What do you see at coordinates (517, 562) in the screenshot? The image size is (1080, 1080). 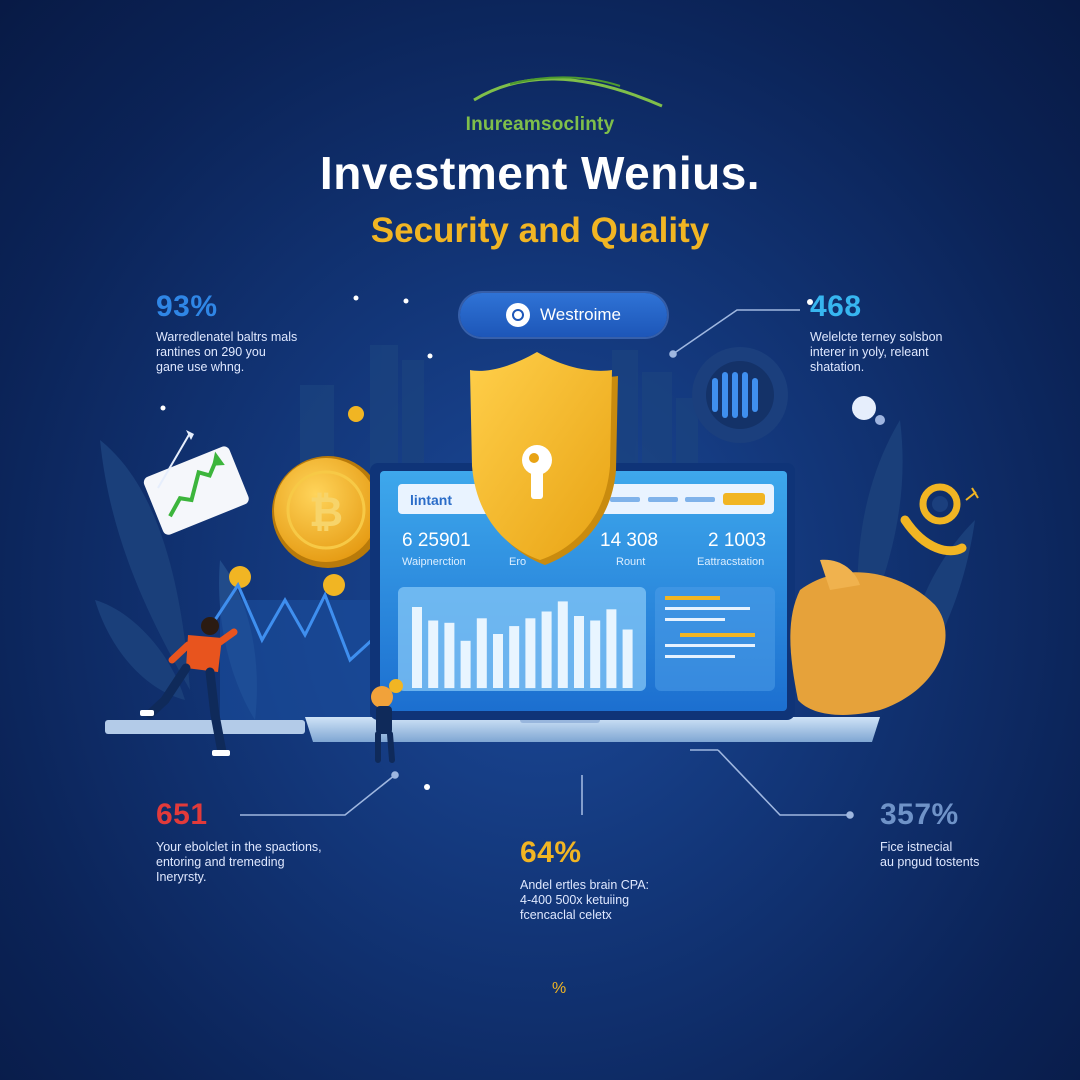 I see `dashboard-extra-label: Ero` at bounding box center [517, 562].